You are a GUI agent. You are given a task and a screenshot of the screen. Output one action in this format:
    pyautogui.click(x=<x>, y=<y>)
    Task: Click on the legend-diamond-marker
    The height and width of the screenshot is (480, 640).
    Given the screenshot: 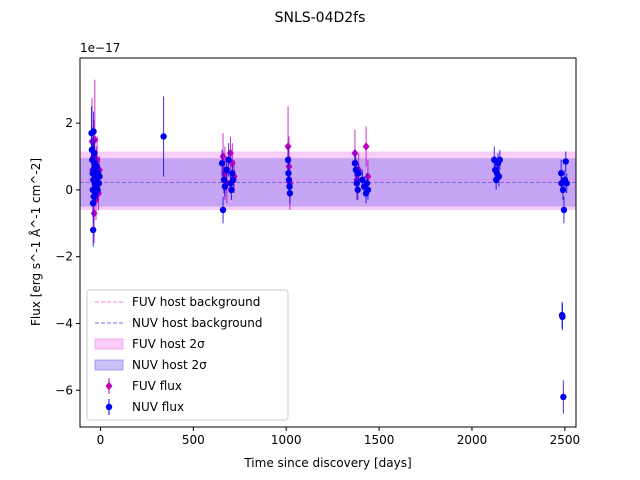 What is the action you would take?
    pyautogui.click(x=109, y=386)
    